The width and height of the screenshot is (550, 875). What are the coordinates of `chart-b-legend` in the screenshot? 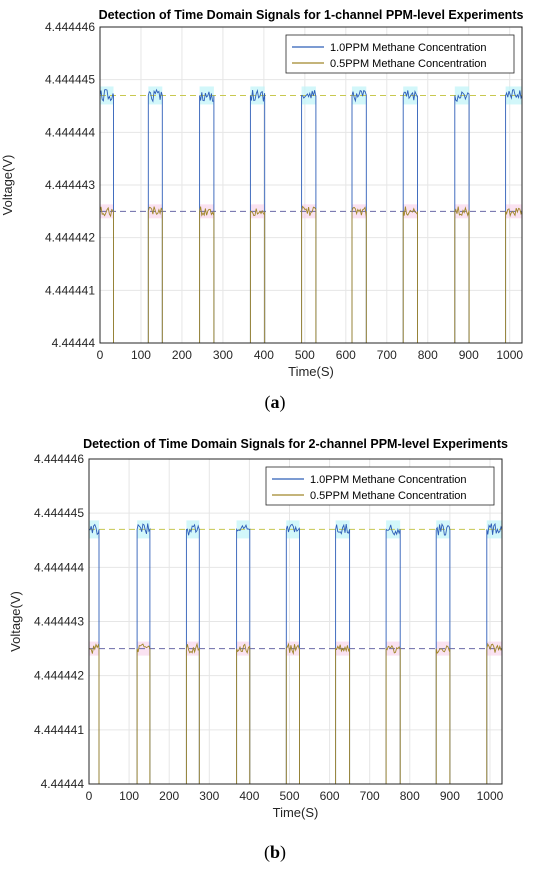 It's located at (380, 486).